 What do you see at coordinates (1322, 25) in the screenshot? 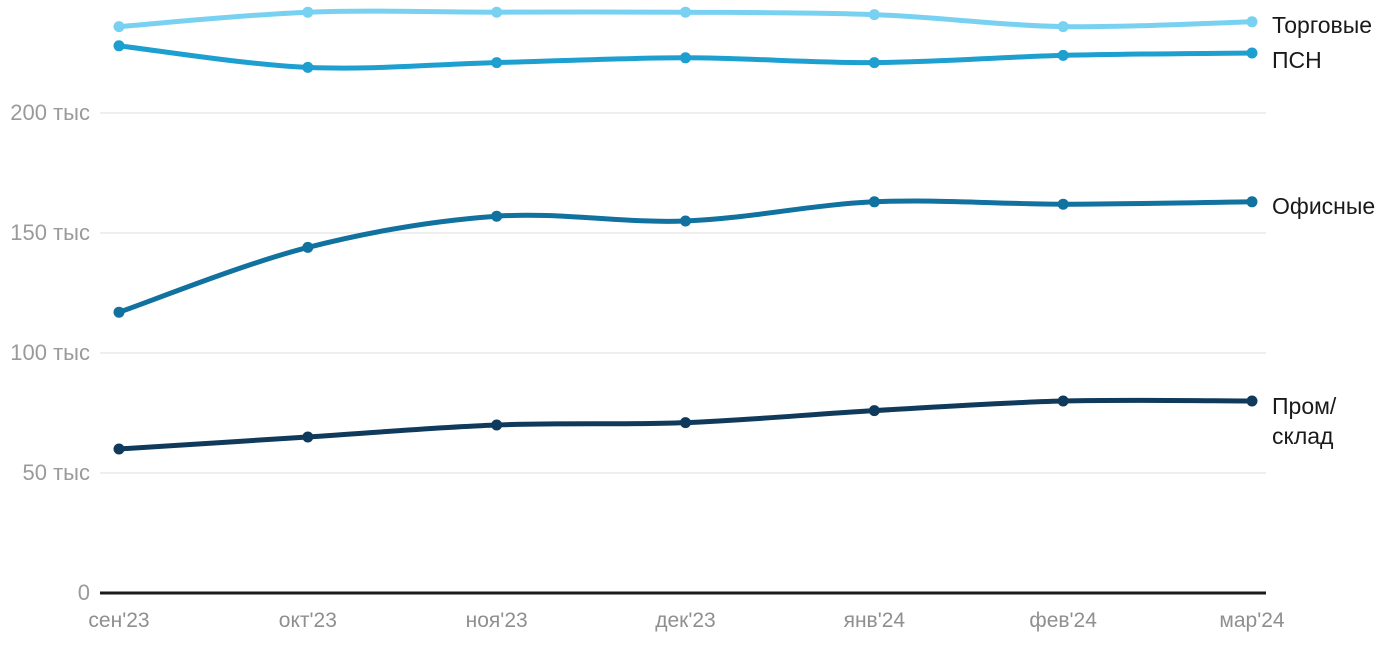
I see `legend-label-trade: Торговые` at bounding box center [1322, 25].